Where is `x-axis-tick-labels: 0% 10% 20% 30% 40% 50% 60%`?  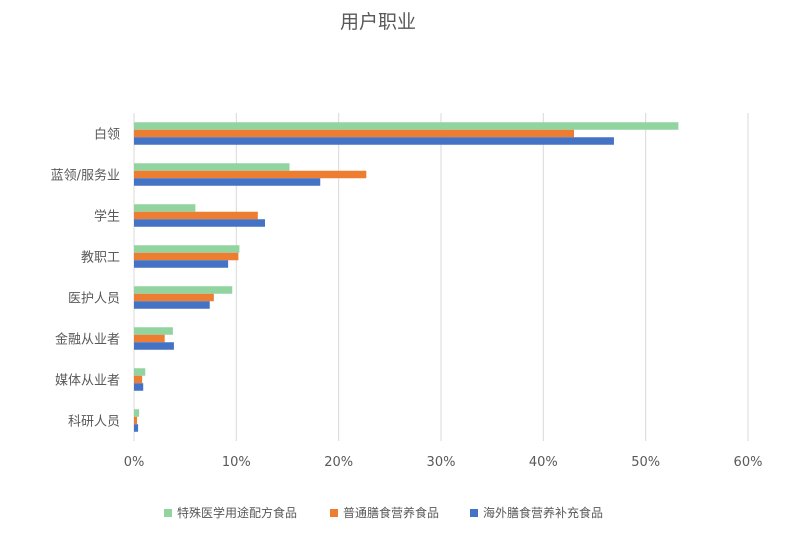
x-axis-tick-labels: 0% 10% 20% 30% 40% 50% 60% is located at coordinates (443, 462).